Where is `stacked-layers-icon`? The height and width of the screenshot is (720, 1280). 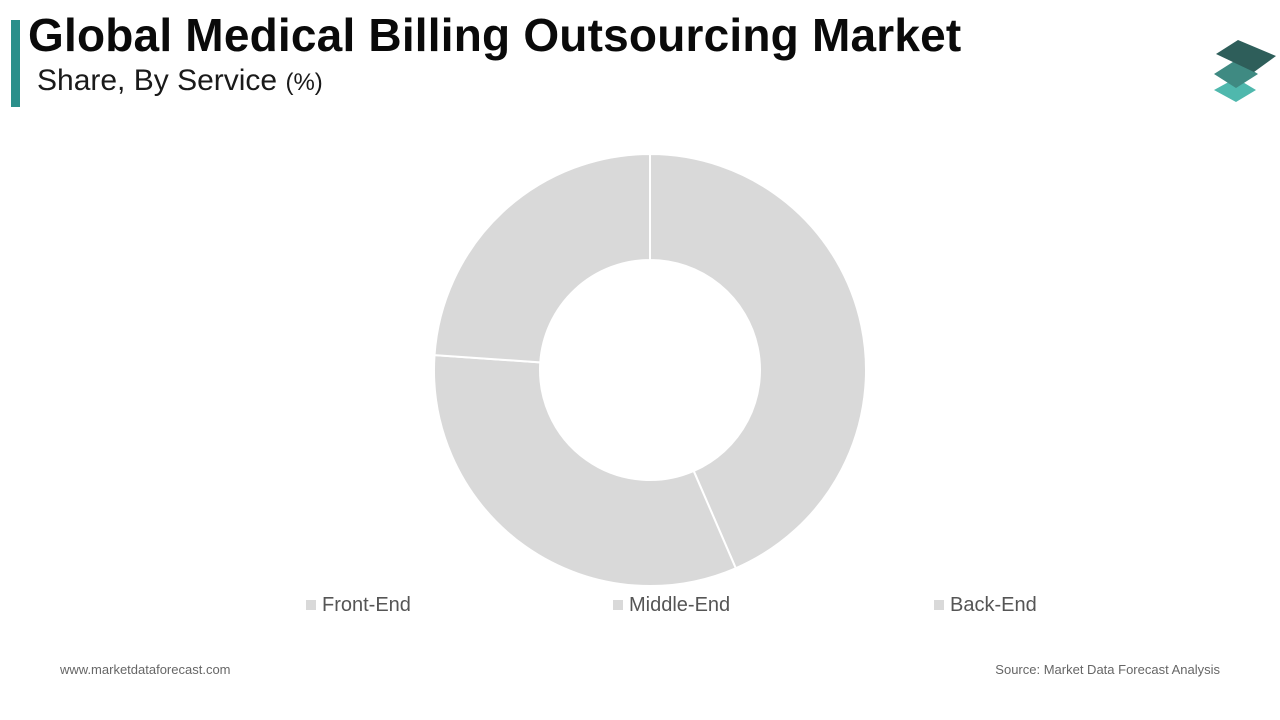 stacked-layers-icon is located at coordinates (1245, 71).